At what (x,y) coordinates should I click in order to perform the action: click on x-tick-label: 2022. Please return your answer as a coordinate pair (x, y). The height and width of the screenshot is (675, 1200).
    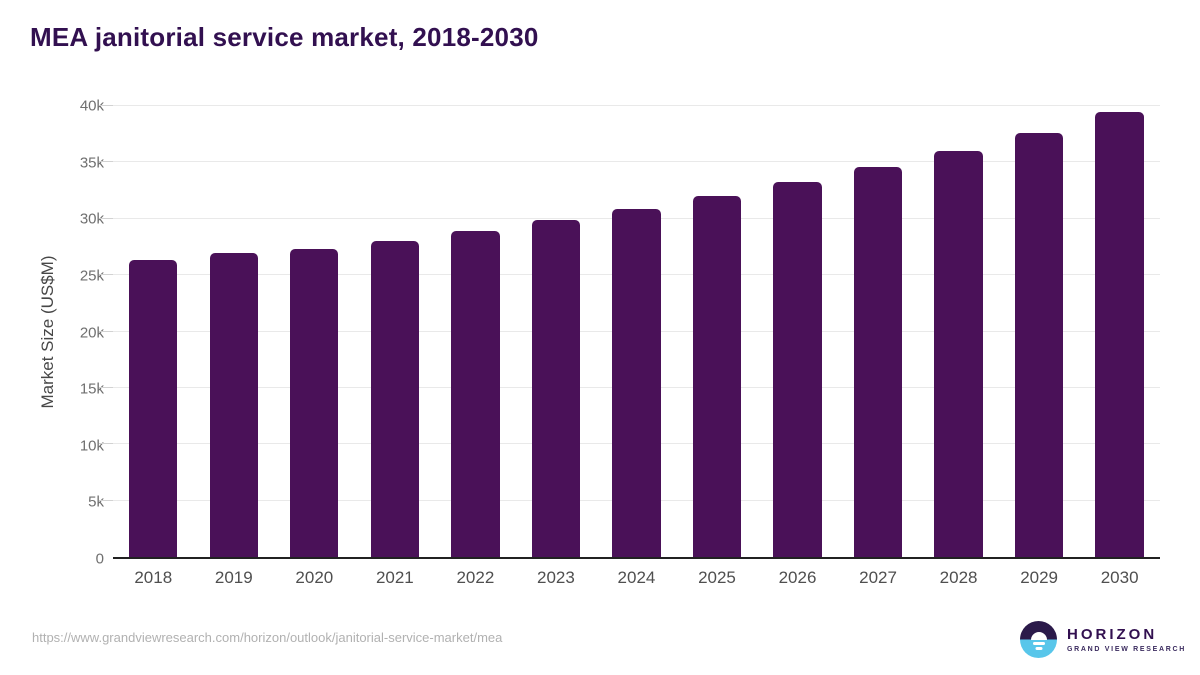
    Looking at the image, I should click on (475, 577).